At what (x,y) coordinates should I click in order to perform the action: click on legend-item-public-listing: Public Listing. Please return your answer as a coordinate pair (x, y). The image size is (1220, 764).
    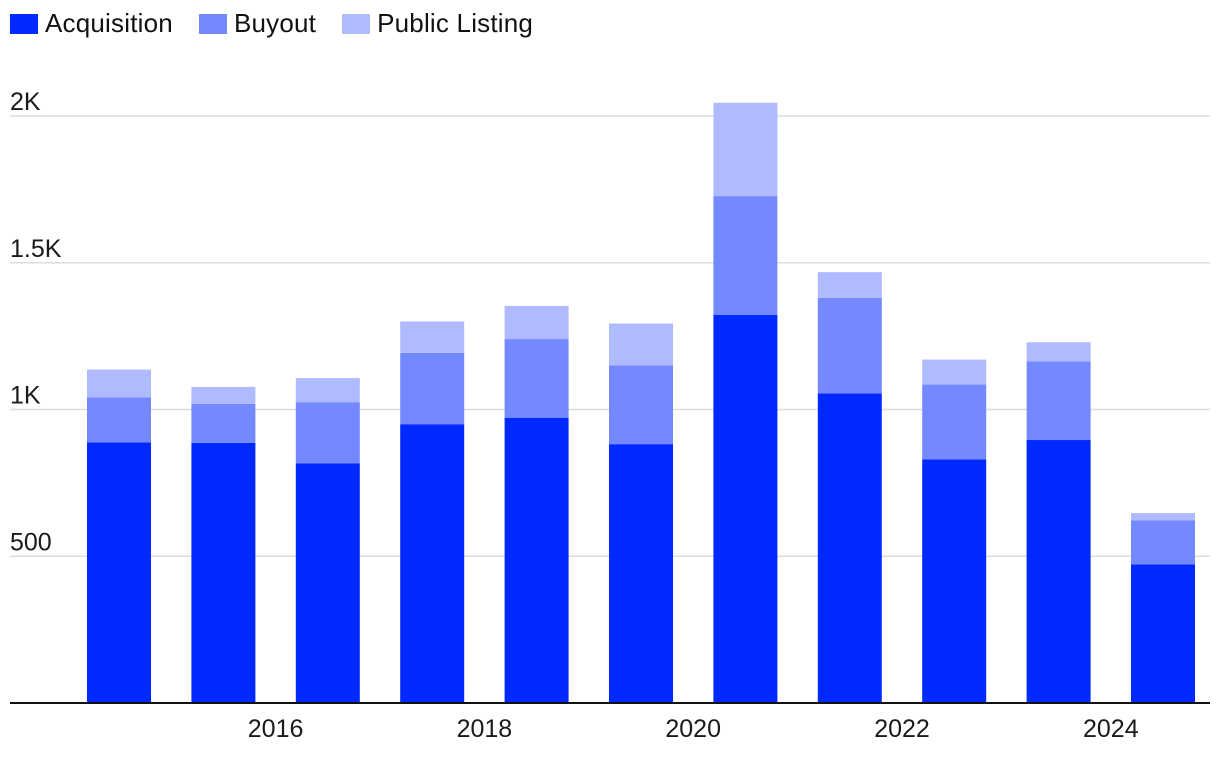
    Looking at the image, I should click on (437, 23).